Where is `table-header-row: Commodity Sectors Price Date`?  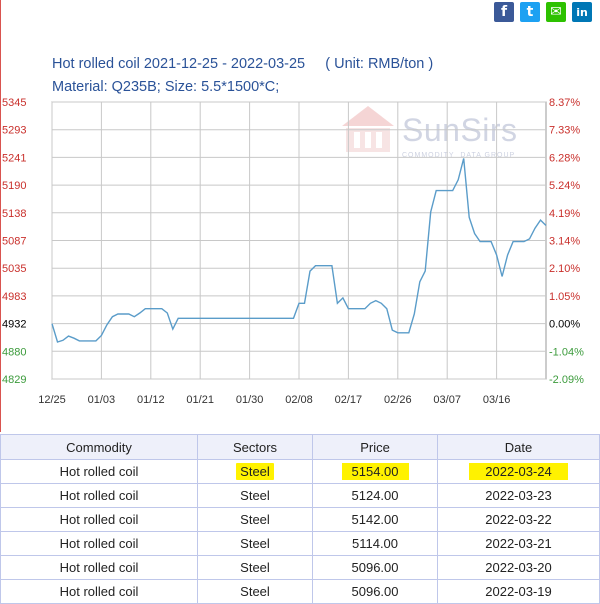 table-header-row: Commodity Sectors Price Date is located at coordinates (300, 447).